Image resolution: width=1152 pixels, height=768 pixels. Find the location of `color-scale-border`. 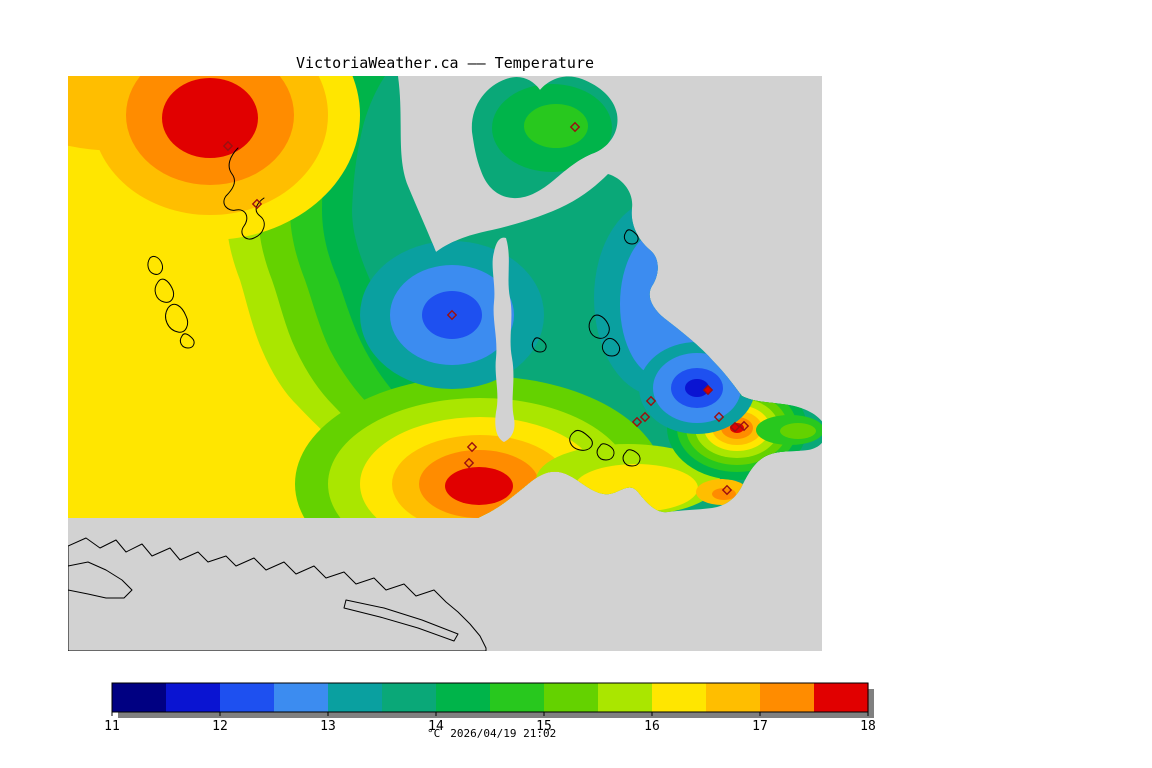

color-scale-border is located at coordinates (490, 697).